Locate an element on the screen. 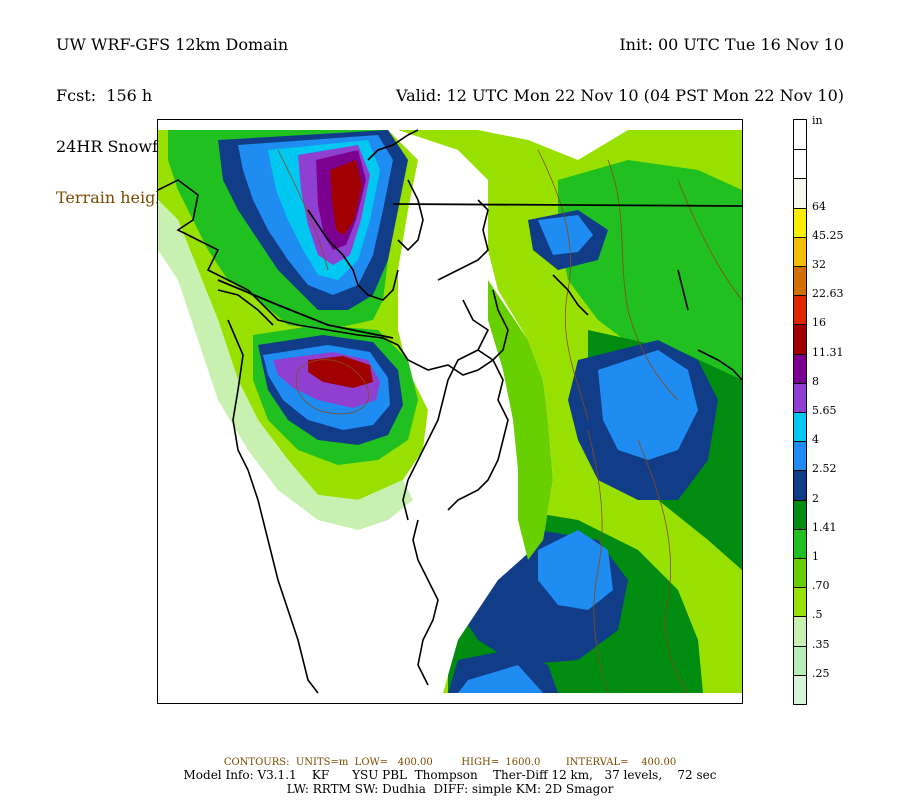 This screenshot has width=900, height=800. color-bar-level-label: 1 is located at coordinates (815, 556).